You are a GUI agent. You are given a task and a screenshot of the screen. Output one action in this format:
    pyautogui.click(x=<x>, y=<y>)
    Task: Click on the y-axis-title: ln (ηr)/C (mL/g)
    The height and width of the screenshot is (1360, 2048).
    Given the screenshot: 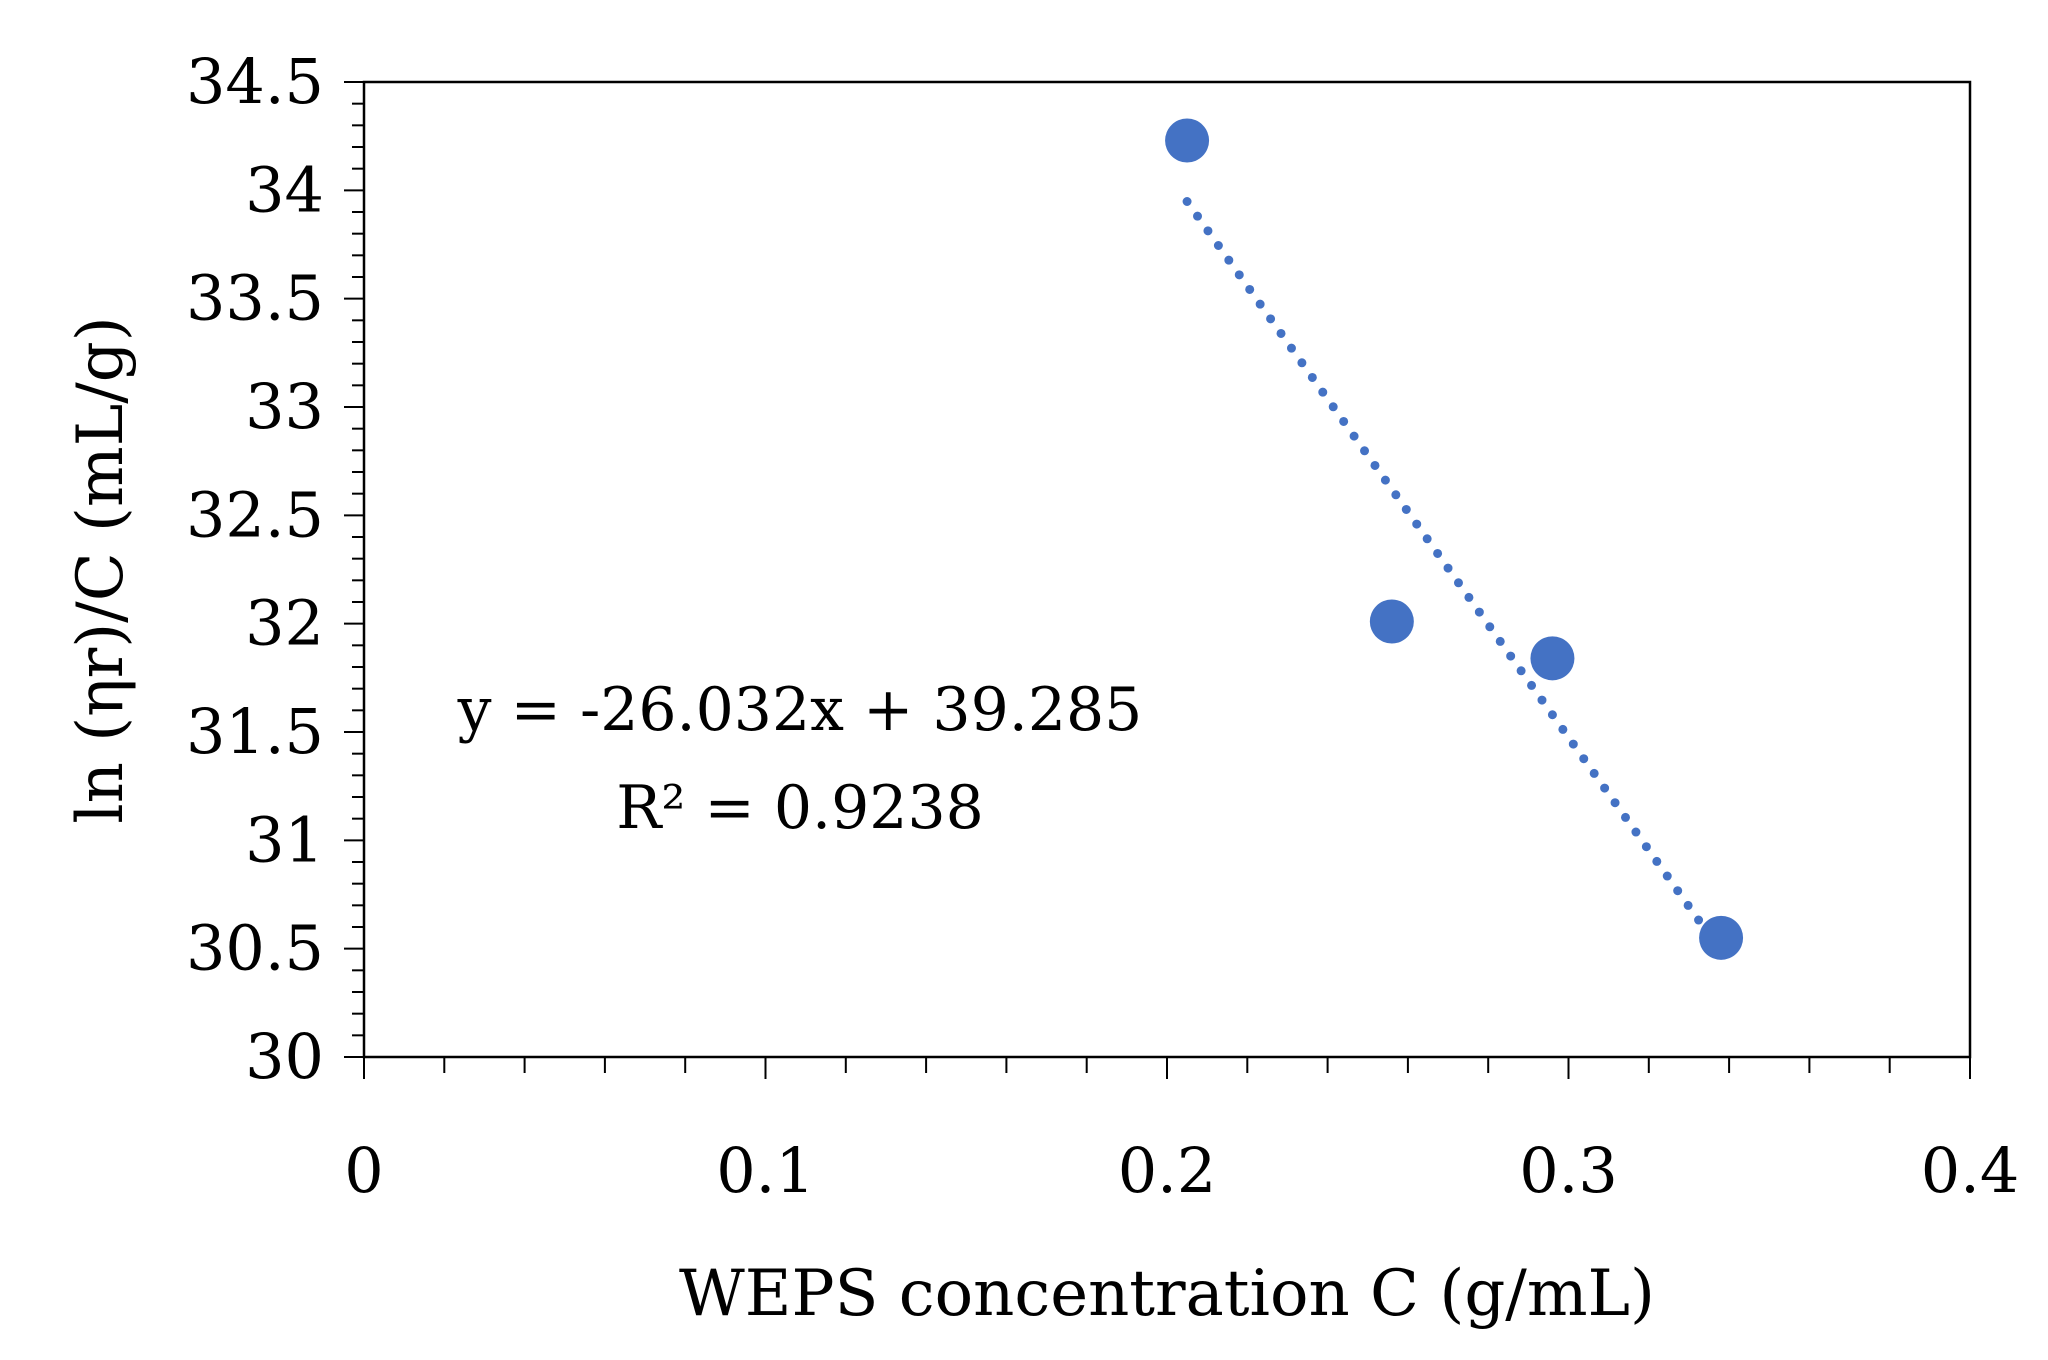 What is the action you would take?
    pyautogui.click(x=101, y=569)
    